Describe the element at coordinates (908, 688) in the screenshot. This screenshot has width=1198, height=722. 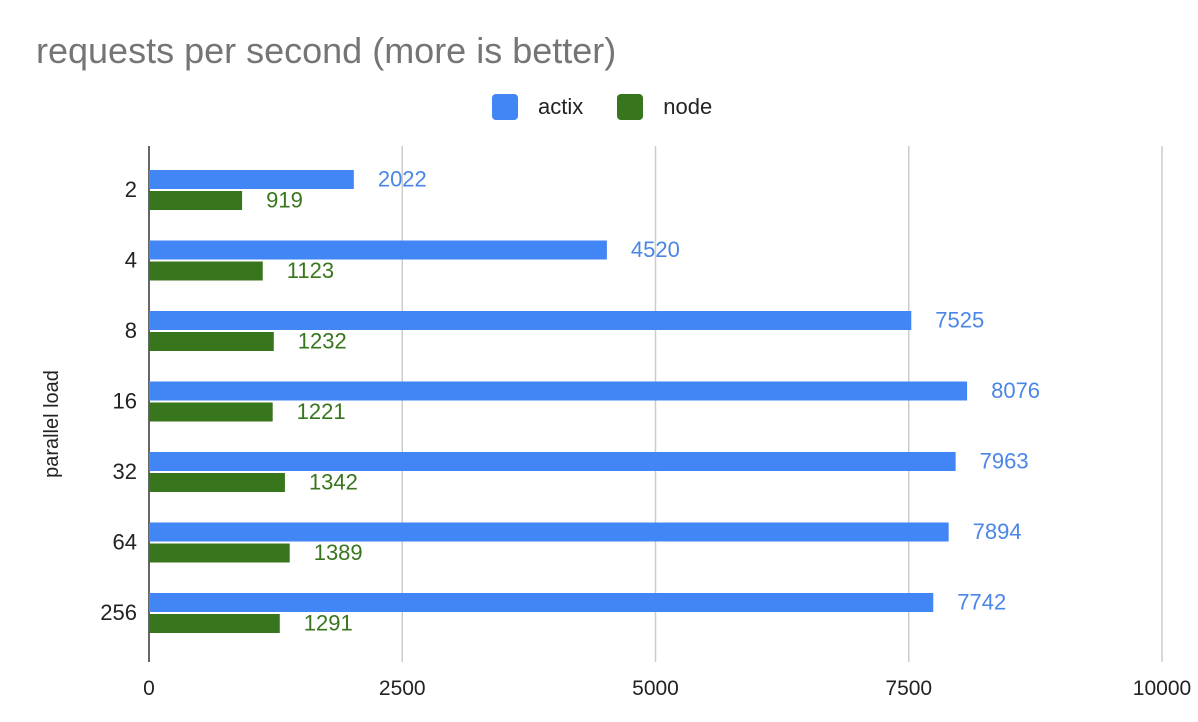
I see `x-tick-label: 7500` at that location.